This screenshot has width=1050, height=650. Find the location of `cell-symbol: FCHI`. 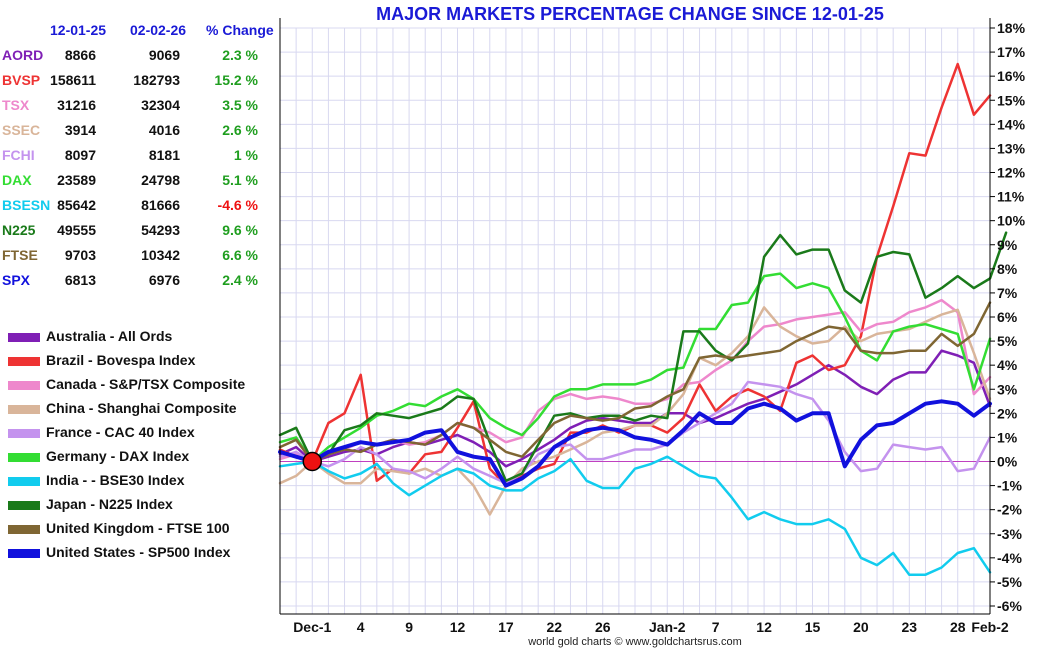

cell-symbol: FCHI is located at coordinates (18, 155).